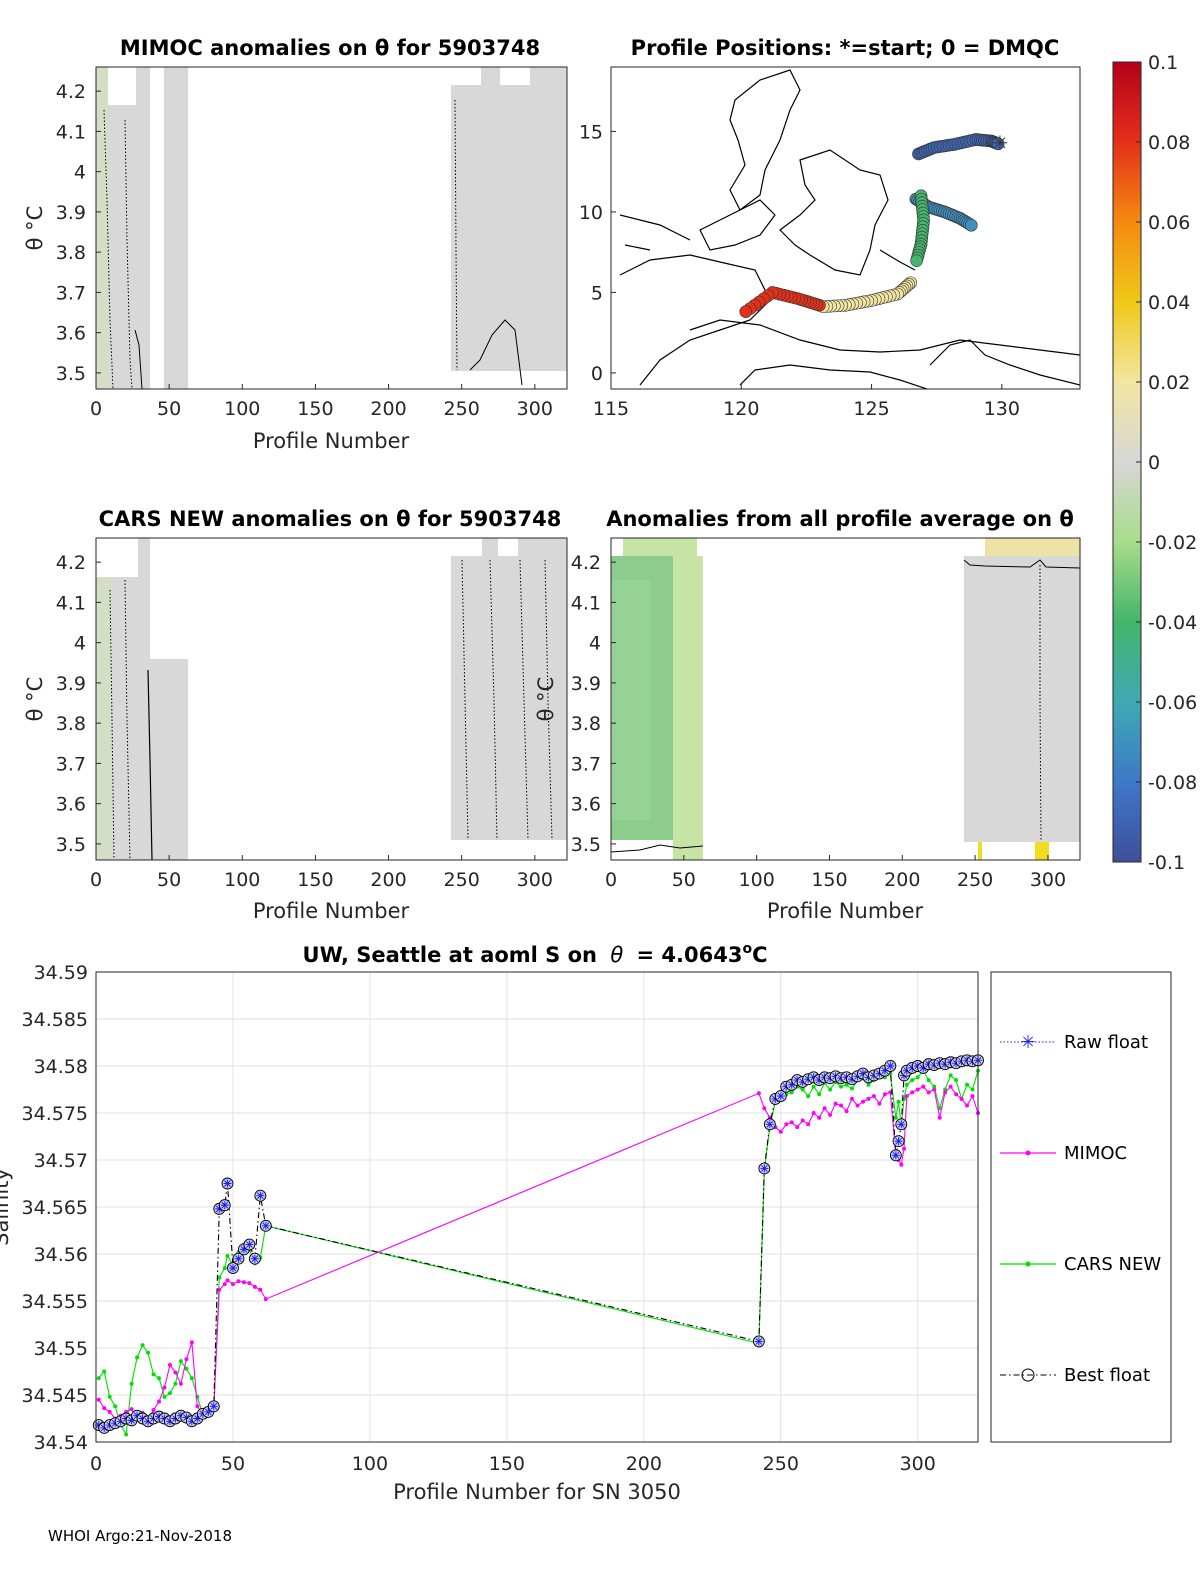  Describe the element at coordinates (845, 48) in the screenshot. I see `positions-title: Profile Positions: *=start; 0 = DMQC` at that location.